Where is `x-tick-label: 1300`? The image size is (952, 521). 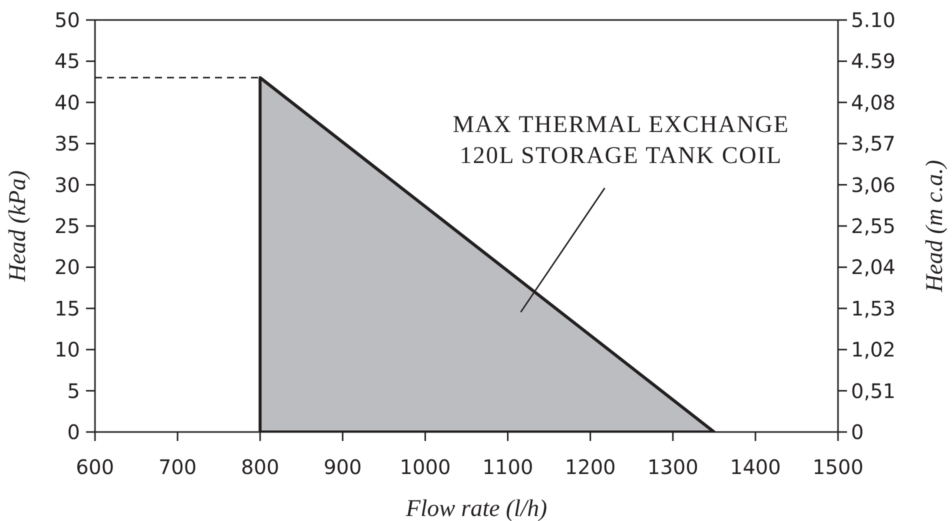 x-tick-label: 1300 is located at coordinates (672, 467).